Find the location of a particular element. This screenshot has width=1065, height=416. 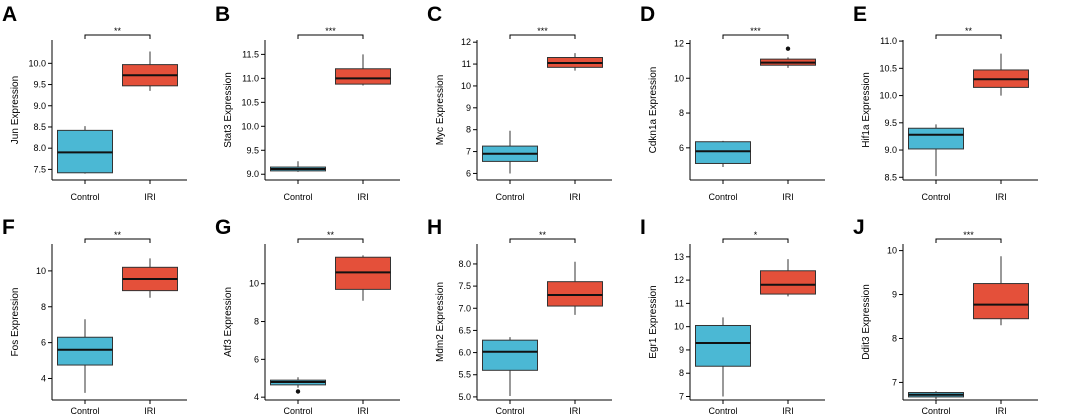

y-tick-label: 8.5 is located at coordinates (890, 177).